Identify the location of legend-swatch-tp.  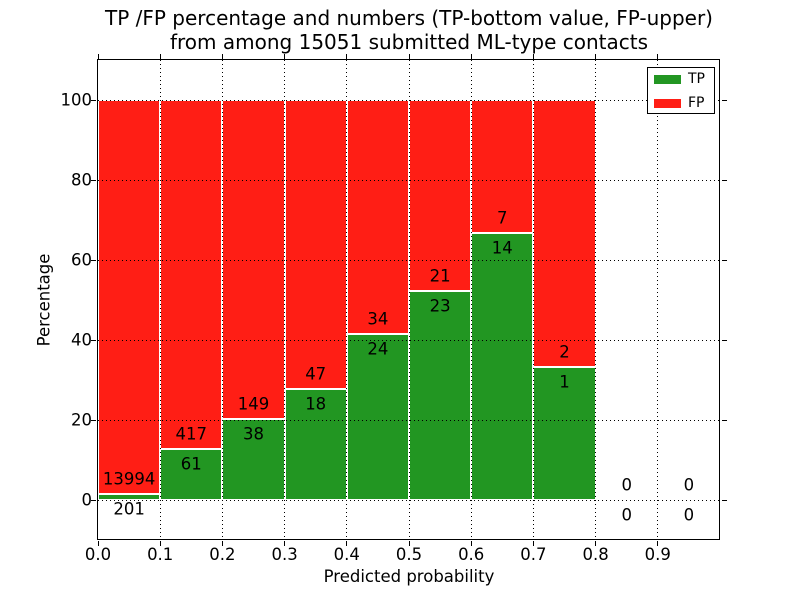
(667, 79).